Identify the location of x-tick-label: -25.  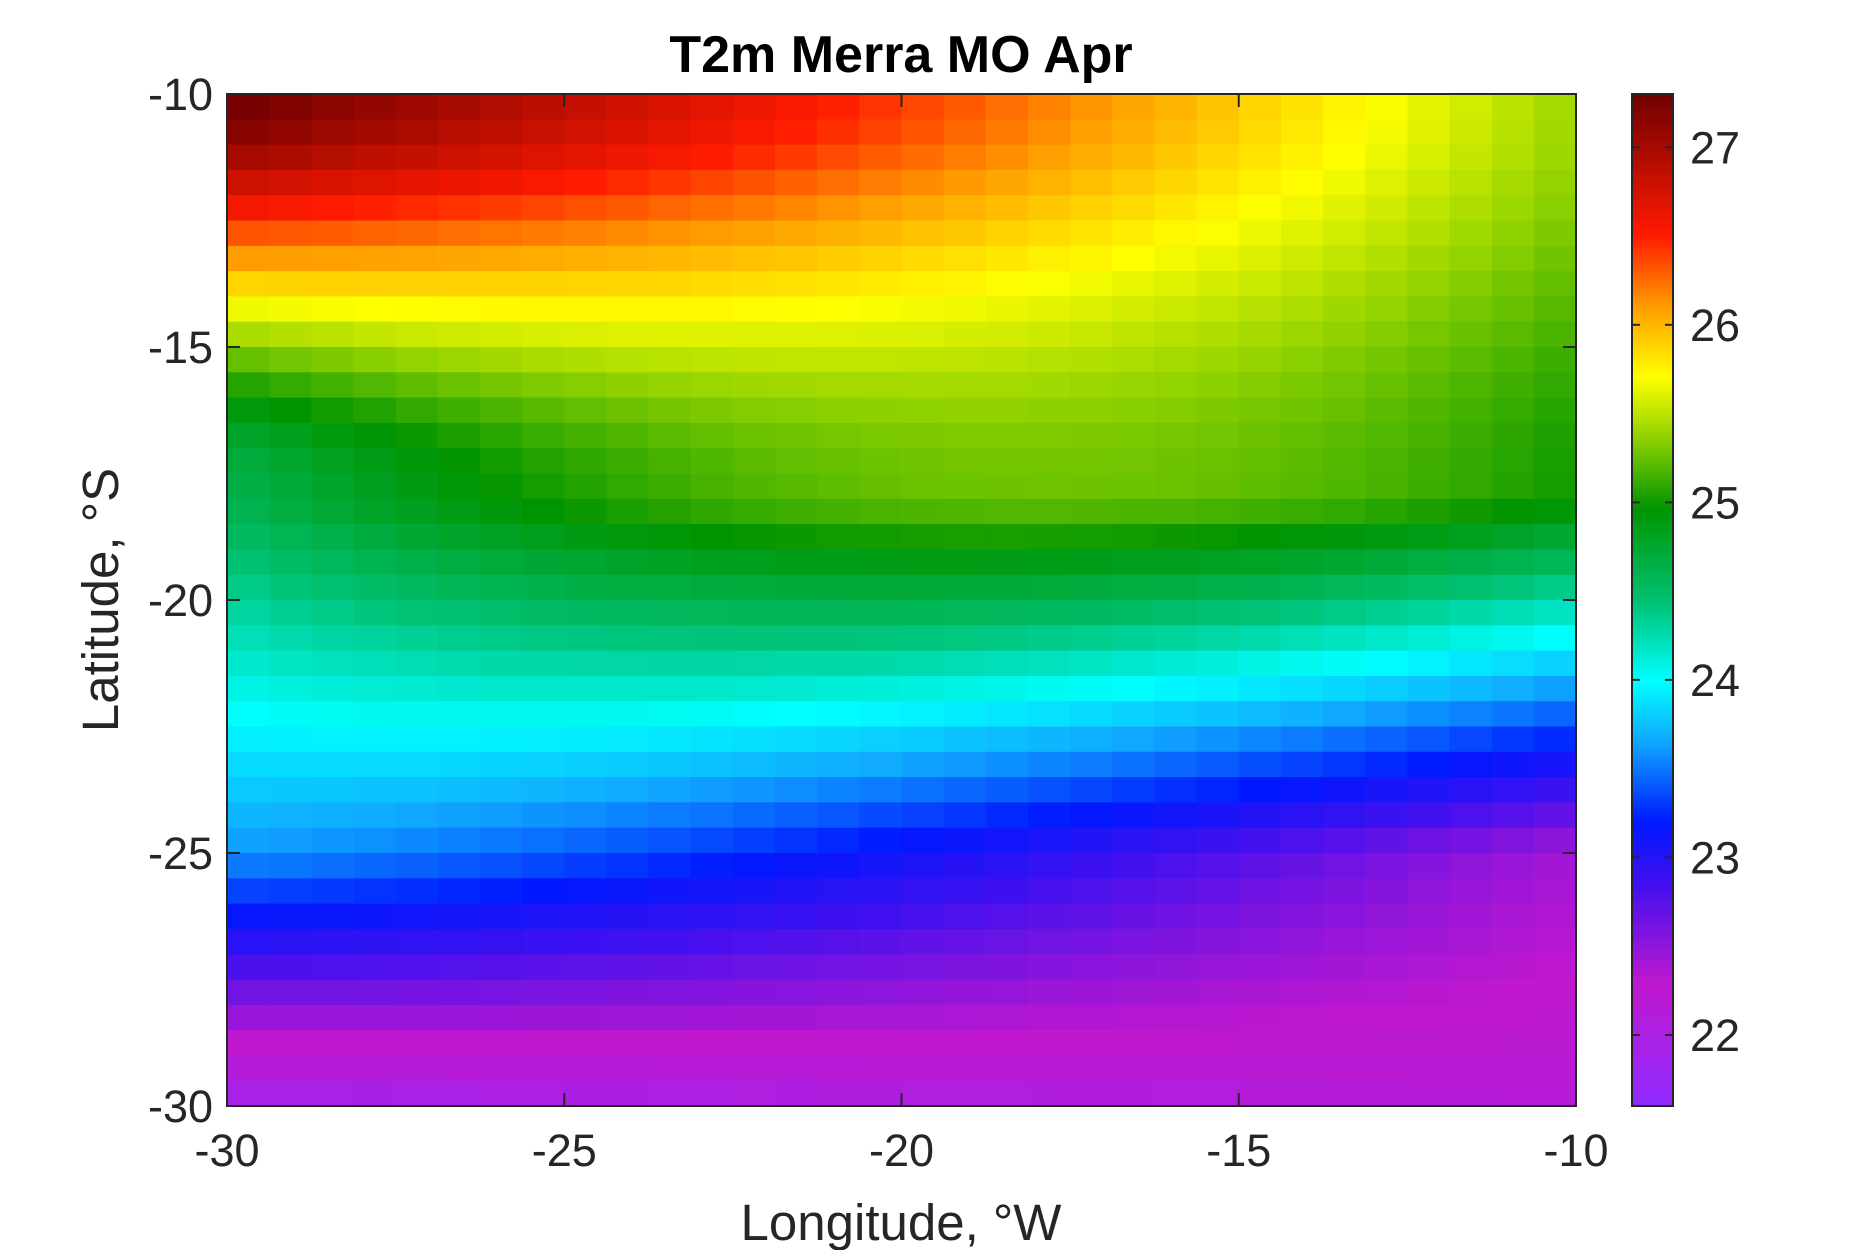
(564, 1150).